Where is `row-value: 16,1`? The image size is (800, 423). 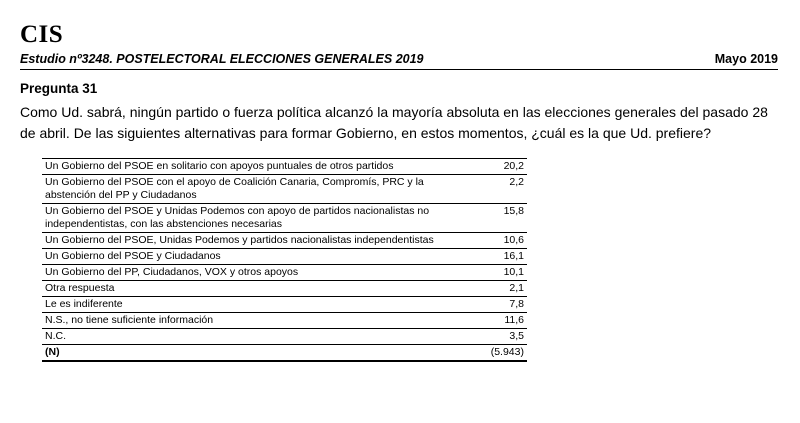
row-value: 16,1 is located at coordinates (513, 256).